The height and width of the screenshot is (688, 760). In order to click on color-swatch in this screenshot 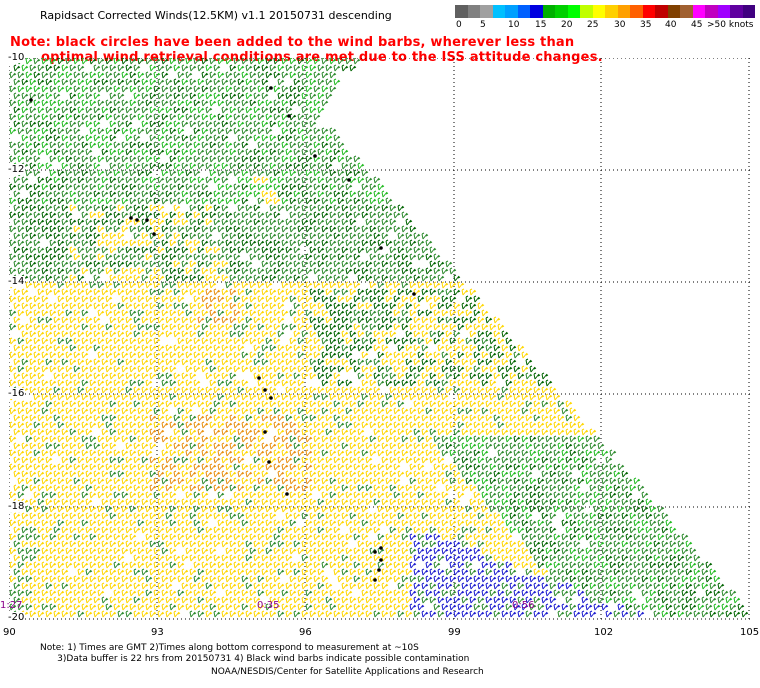, I will do `click(523, 11)`.